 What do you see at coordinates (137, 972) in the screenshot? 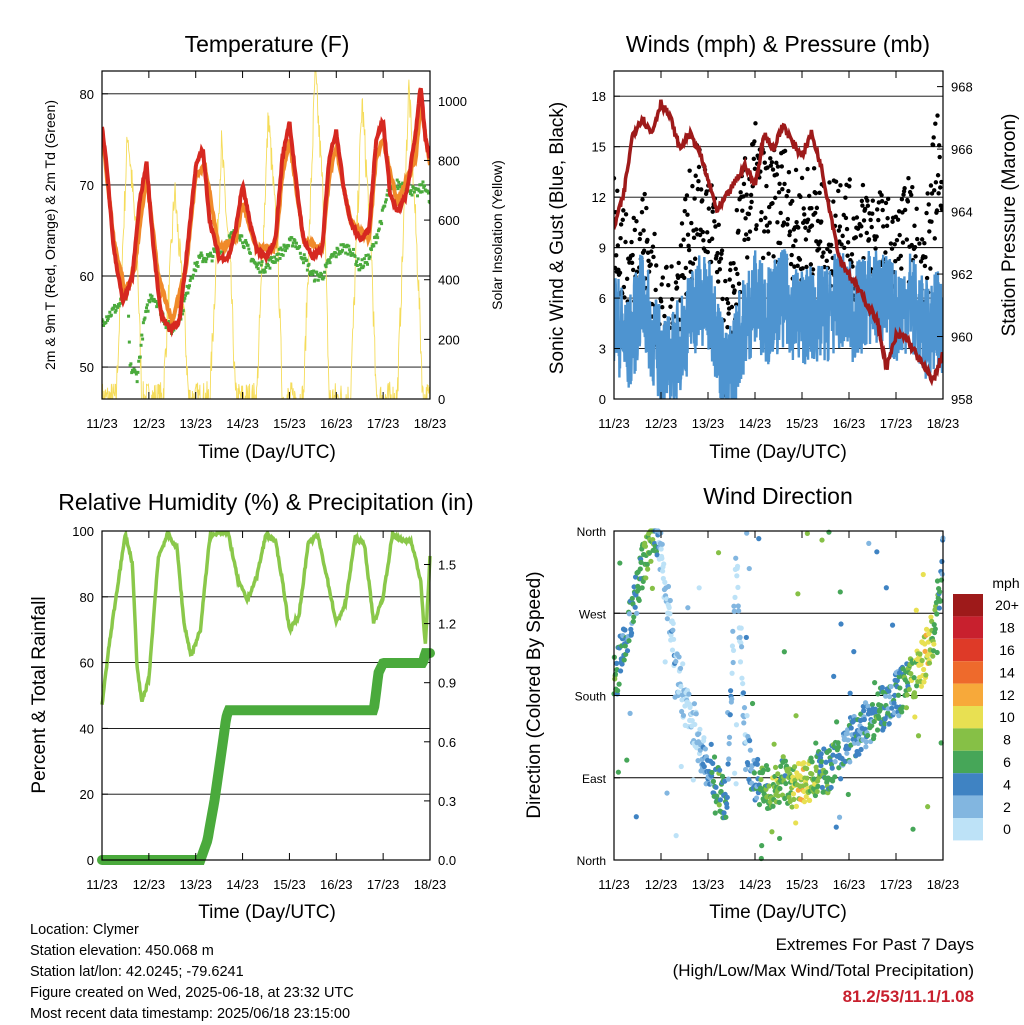
I see `station-latlon: Station lat/lon: 42.0245; -79.6241` at bounding box center [137, 972].